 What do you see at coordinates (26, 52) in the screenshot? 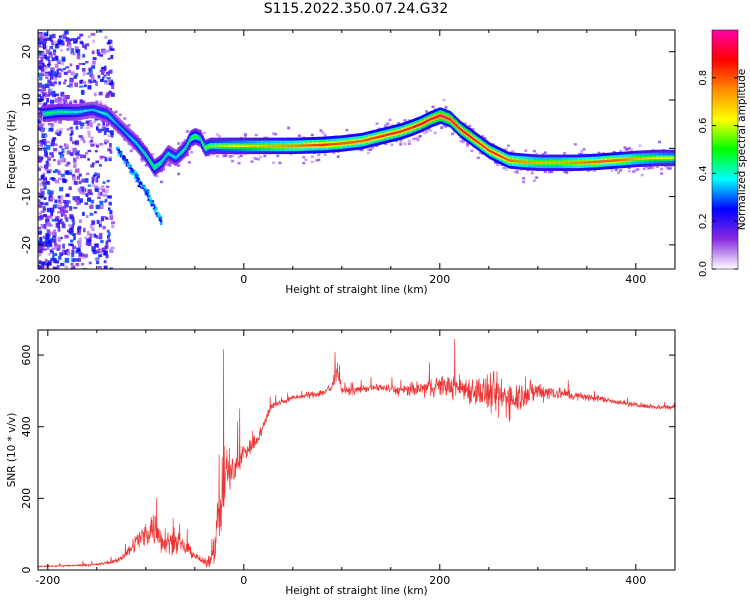
I see `heatmap-y-tick-label: 20` at bounding box center [26, 52].